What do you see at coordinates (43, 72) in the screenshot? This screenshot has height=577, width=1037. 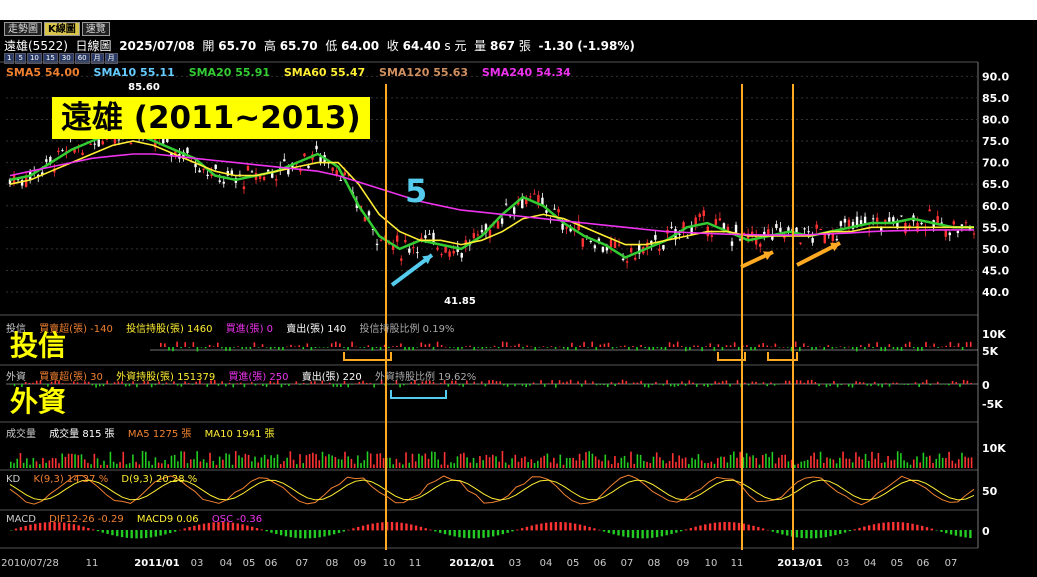 I see `sma5-legend: SMA5 54.00` at bounding box center [43, 72].